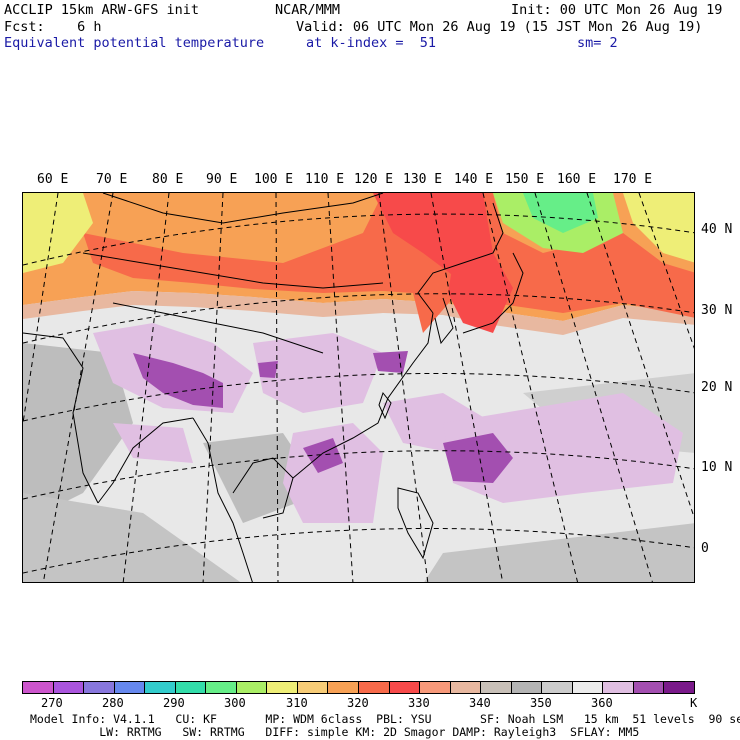 The image size is (740, 740). I want to click on field-name: Equivalent potential temperature, so click(134, 43).